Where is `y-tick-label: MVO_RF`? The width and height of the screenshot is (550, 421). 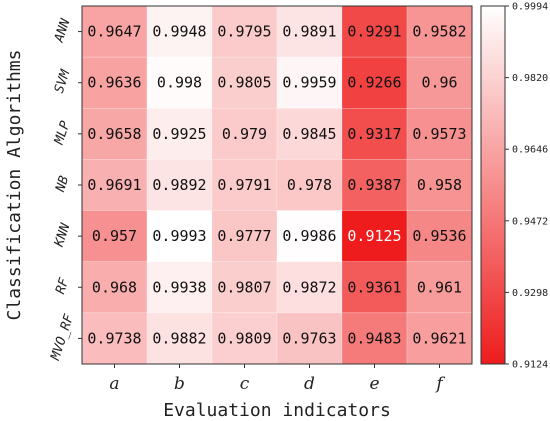 y-tick-label: MVO_RF is located at coordinates (62, 337).